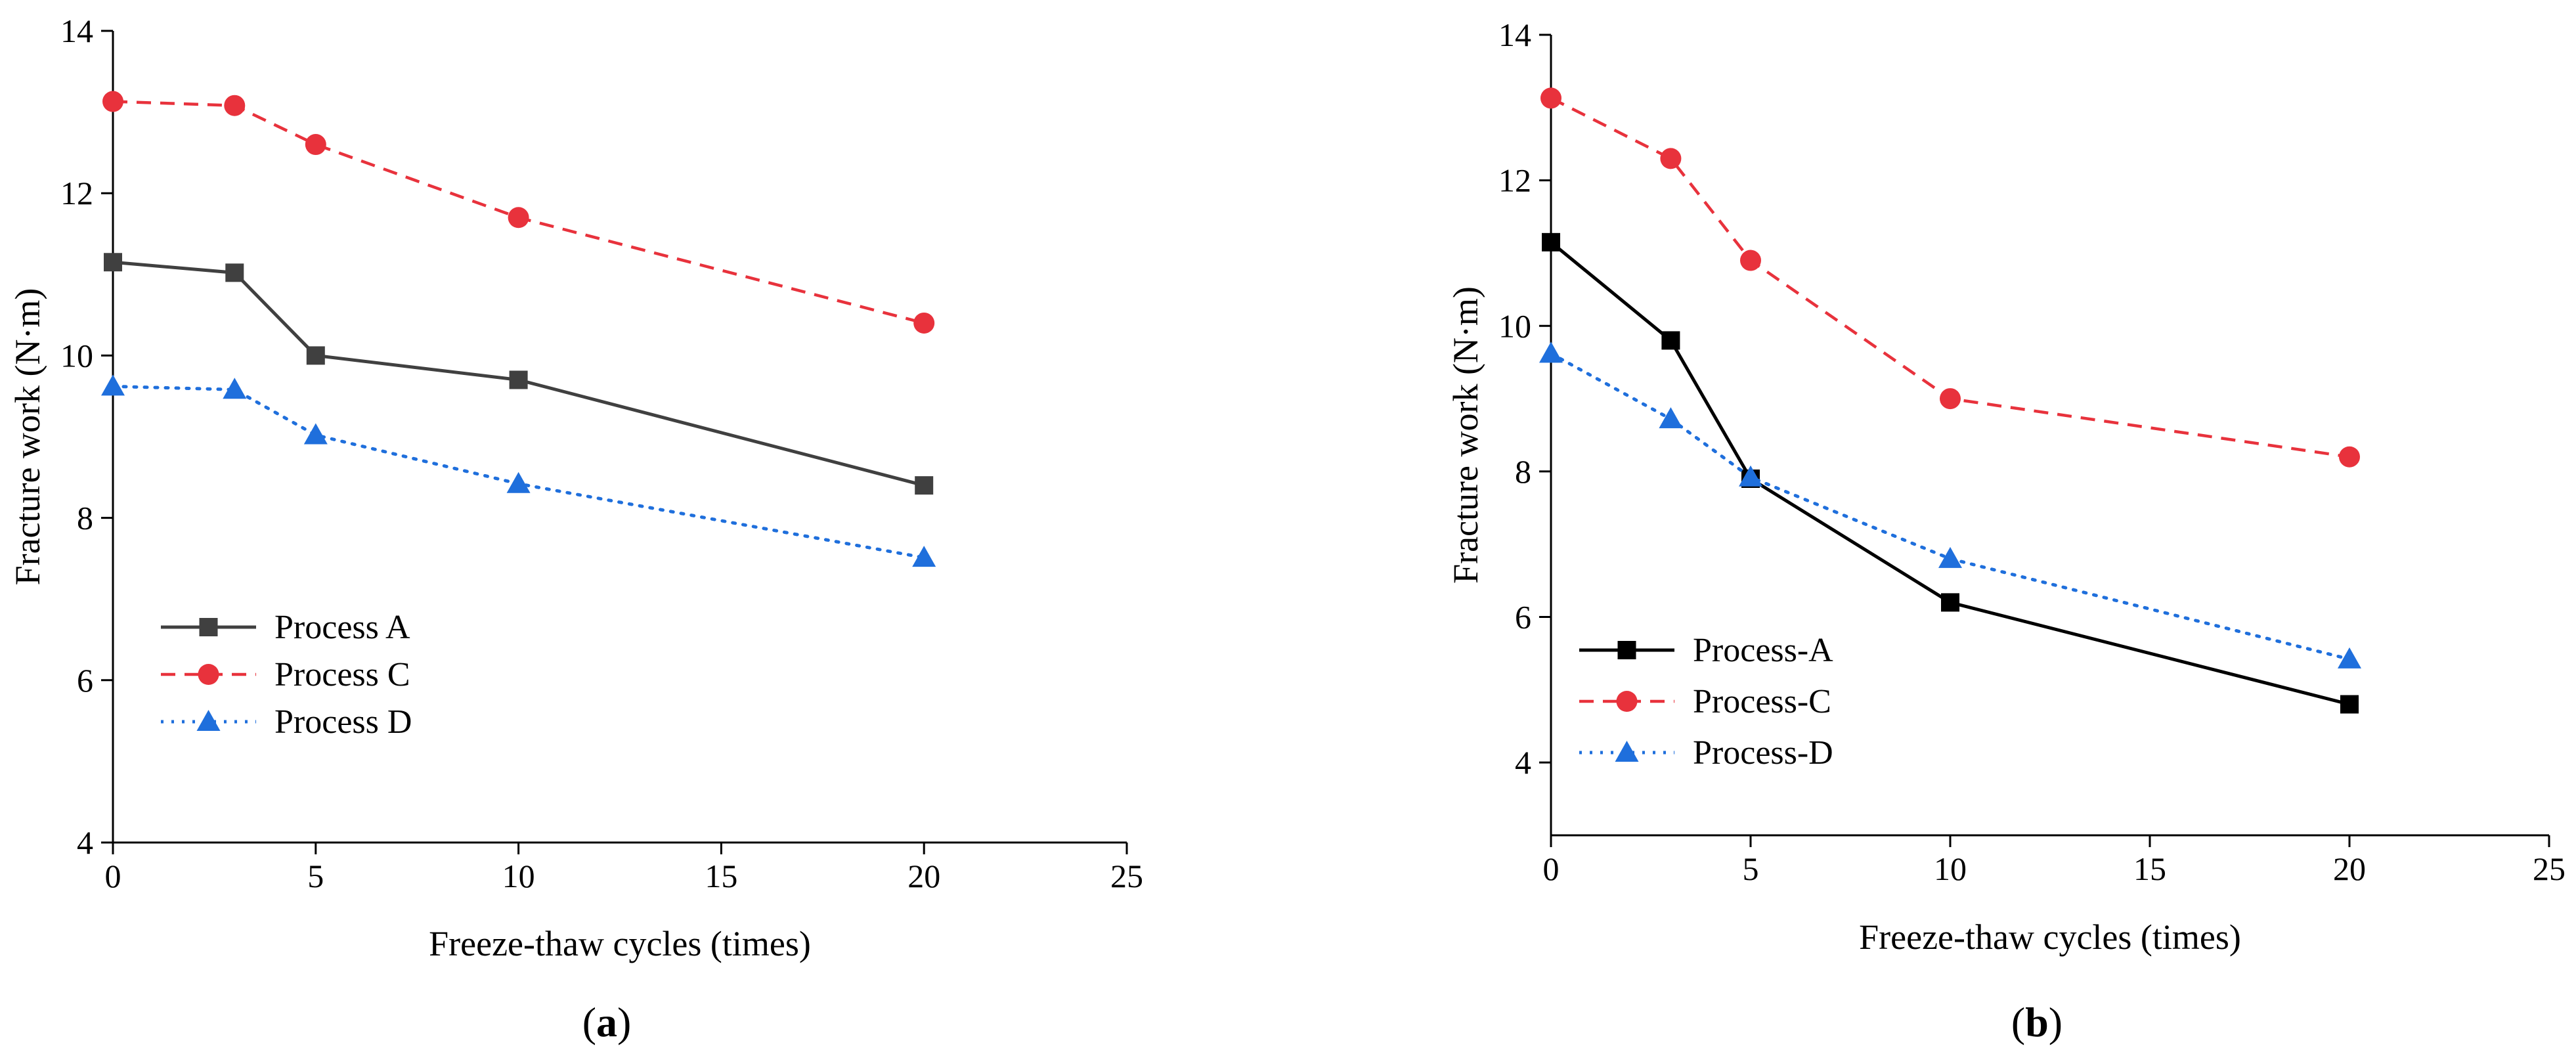  I want to click on legend-label: Process C, so click(342, 675).